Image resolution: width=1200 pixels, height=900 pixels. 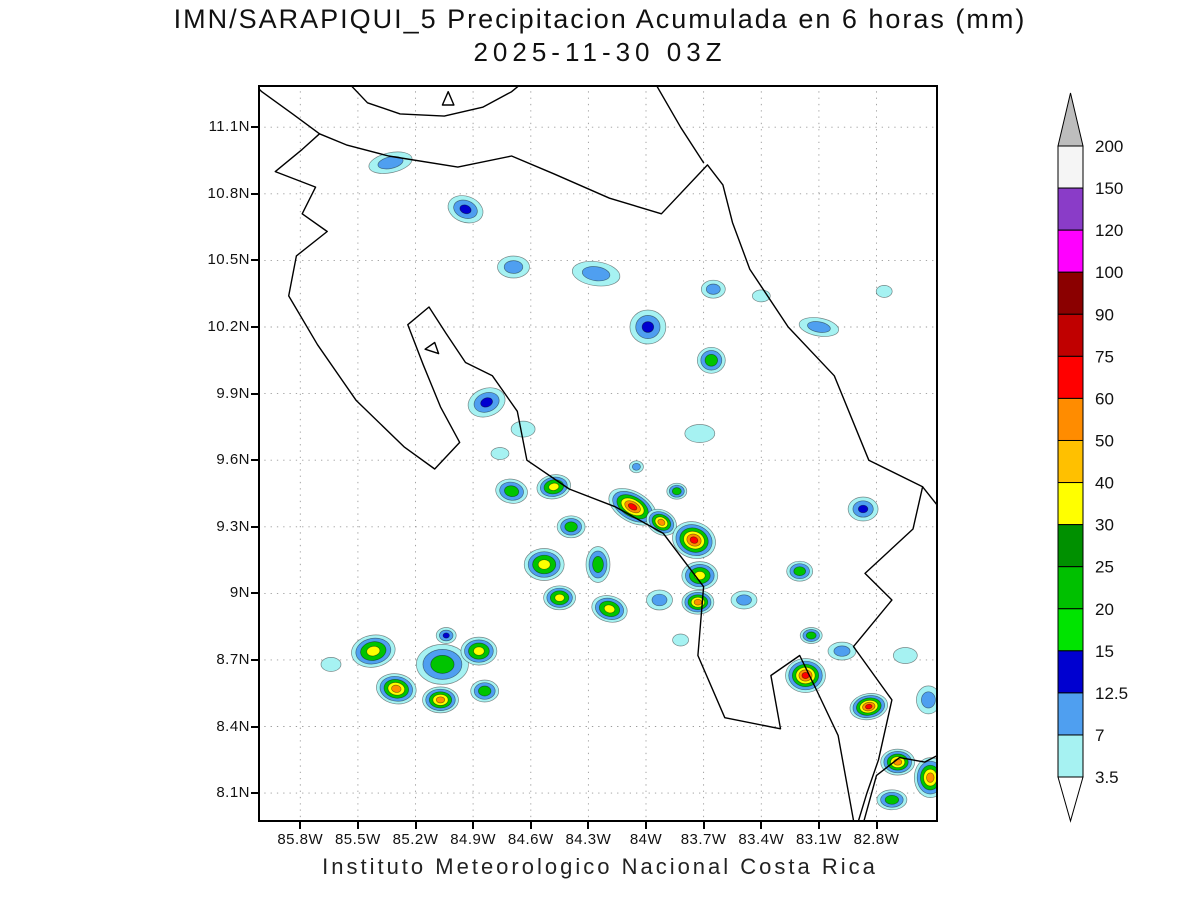 What do you see at coordinates (1107, 777) in the screenshot?
I see `colorbar-level-label: 3.5` at bounding box center [1107, 777].